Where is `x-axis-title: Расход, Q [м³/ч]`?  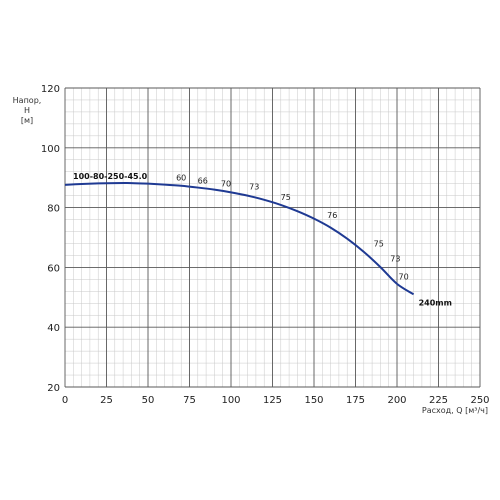
x-axis-title: Расход, Q [м³/ч] is located at coordinates (455, 410).